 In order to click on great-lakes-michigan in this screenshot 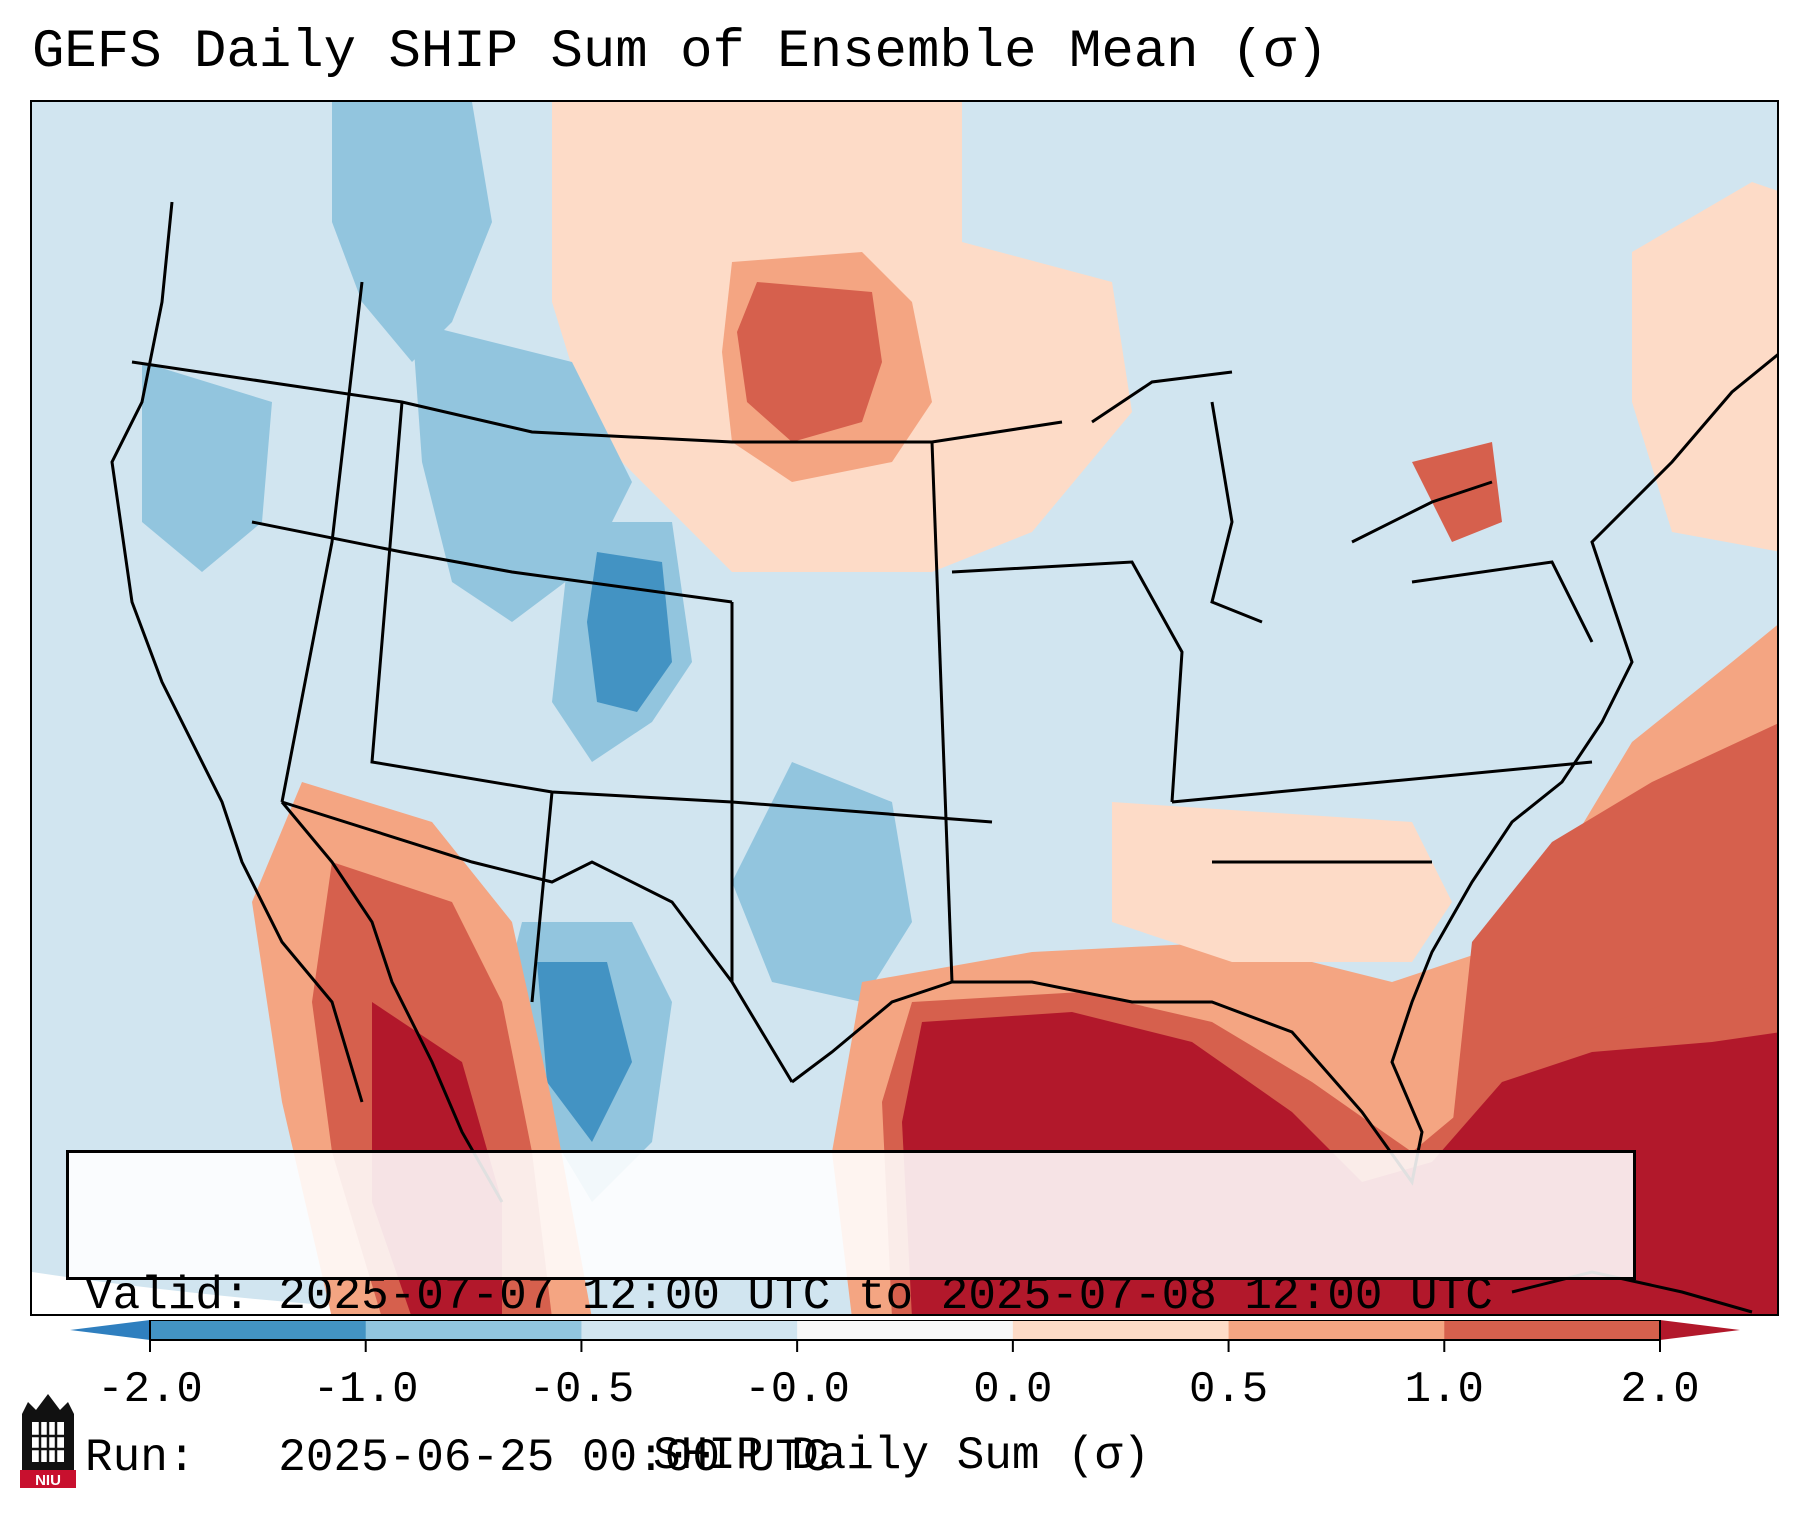, I will do `click(1236, 512)`.